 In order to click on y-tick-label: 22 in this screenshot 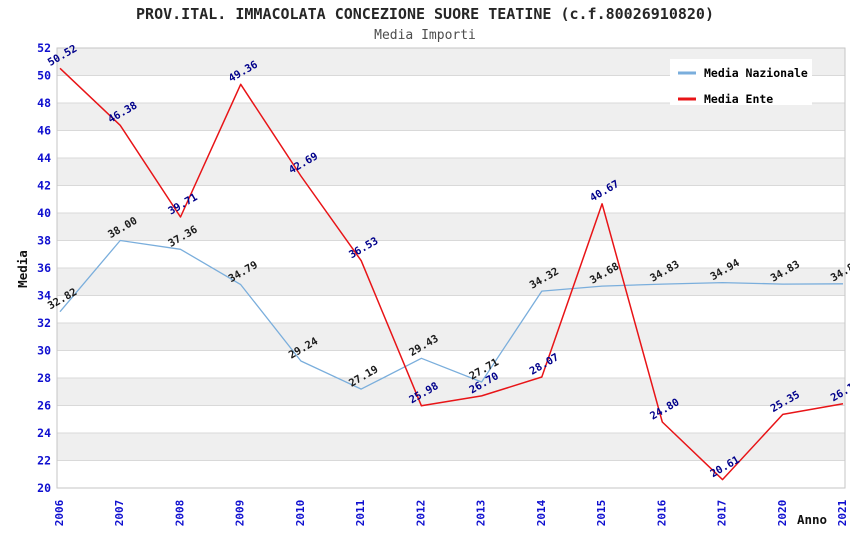, I will do `click(44, 461)`.